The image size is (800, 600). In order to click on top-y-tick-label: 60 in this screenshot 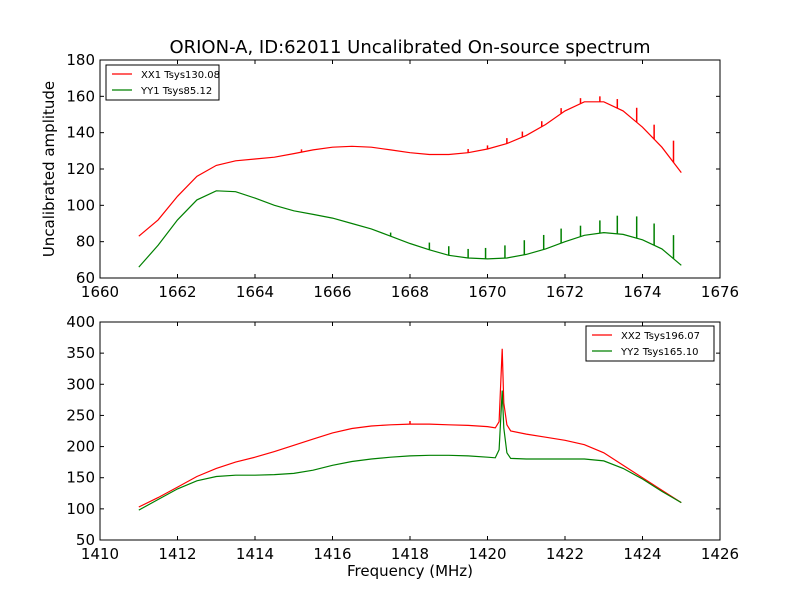, I will do `click(85, 278)`.